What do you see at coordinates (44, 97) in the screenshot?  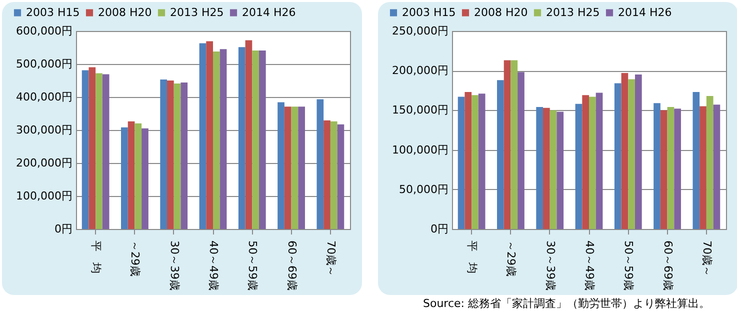 I see `y-tick-label: 400,000円` at bounding box center [44, 97].